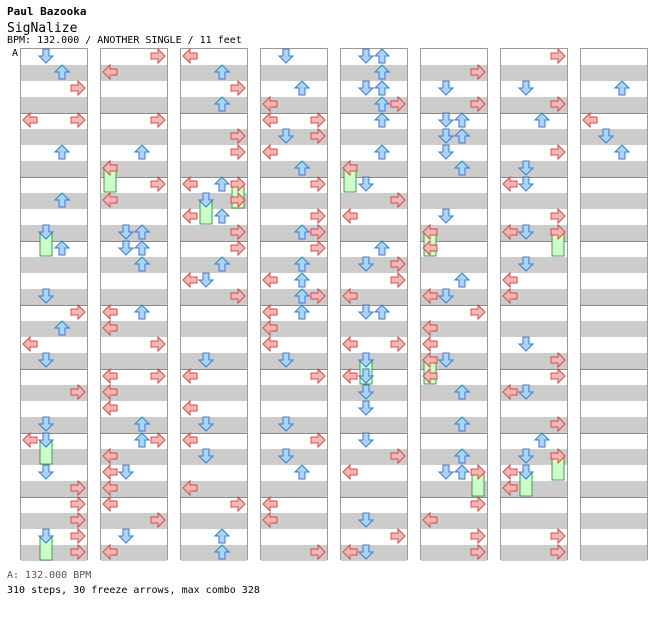 This screenshot has width=672, height=620. What do you see at coordinates (49, 575) in the screenshot?
I see `bpm-footer: A: 132.000 BPM` at bounding box center [49, 575].